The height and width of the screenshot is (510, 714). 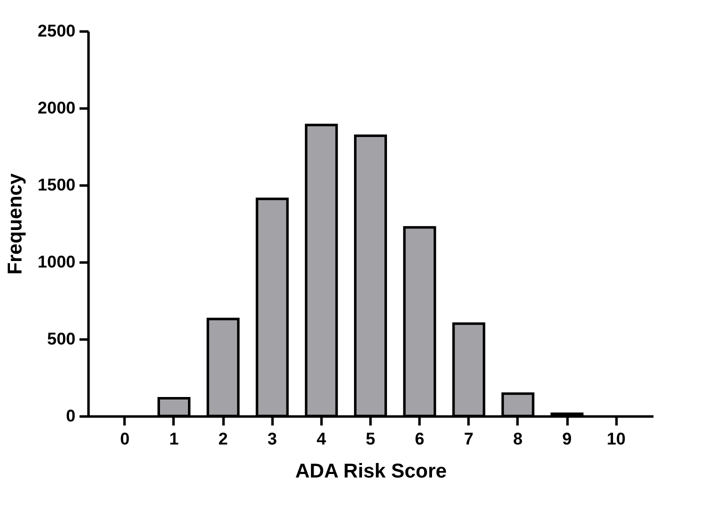 What do you see at coordinates (371, 471) in the screenshot?
I see `x-axis-title: ADA Risk Score` at bounding box center [371, 471].